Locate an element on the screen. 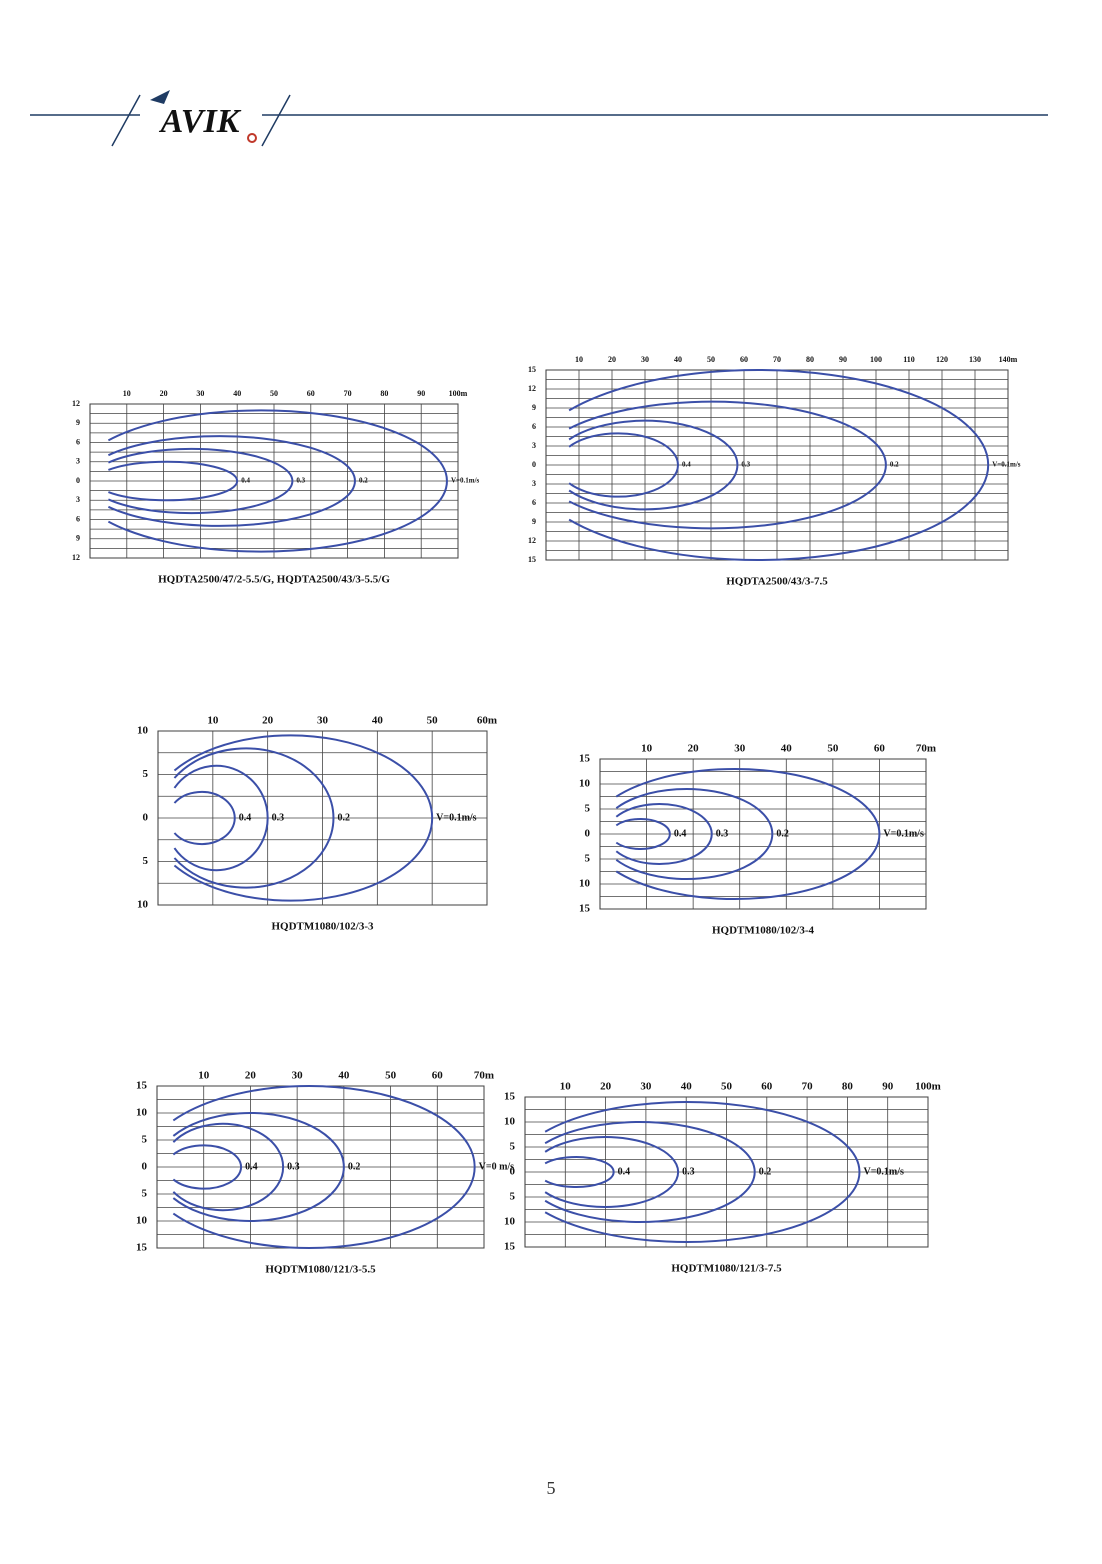 Image resolution: width=1102 pixels, height=1564 pixels. x-tick-label: 80 is located at coordinates (384, 393).